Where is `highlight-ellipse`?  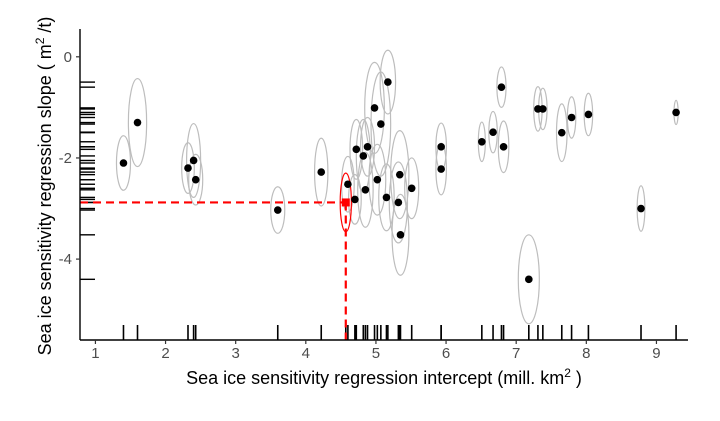 highlight-ellipse is located at coordinates (345, 202).